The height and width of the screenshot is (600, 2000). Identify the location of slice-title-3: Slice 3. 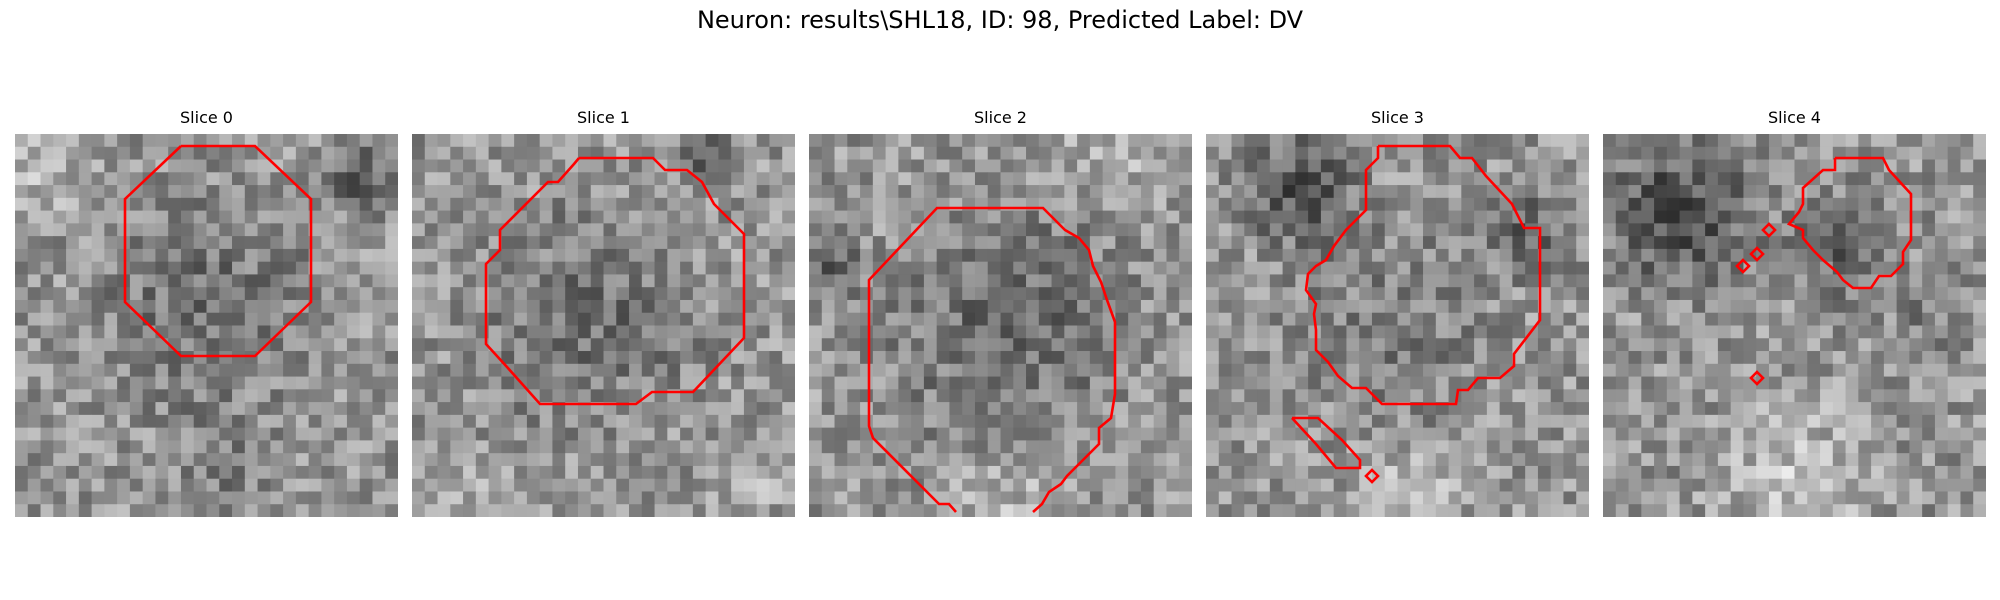
(1397, 117).